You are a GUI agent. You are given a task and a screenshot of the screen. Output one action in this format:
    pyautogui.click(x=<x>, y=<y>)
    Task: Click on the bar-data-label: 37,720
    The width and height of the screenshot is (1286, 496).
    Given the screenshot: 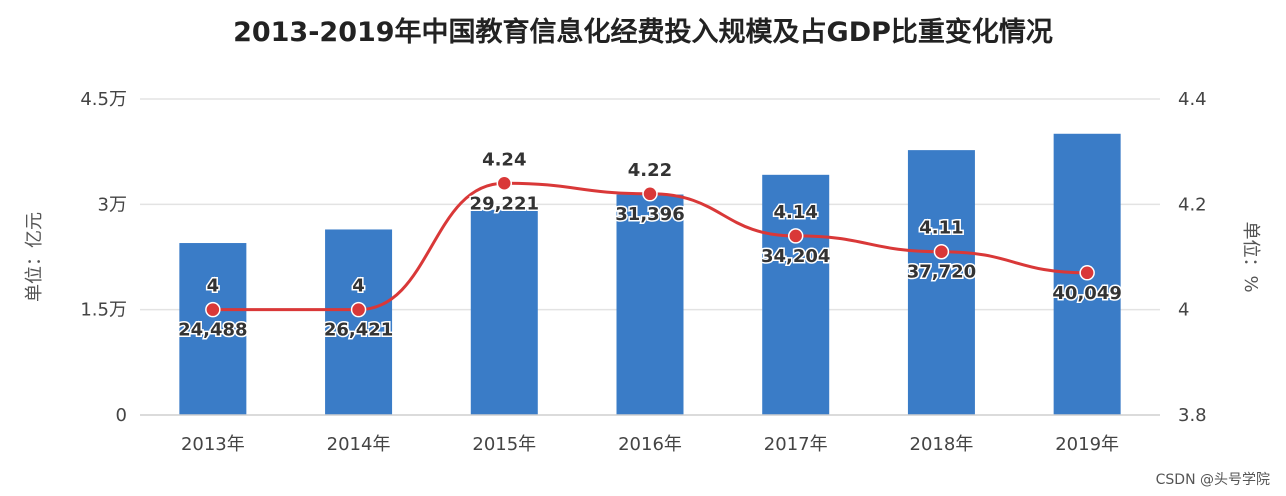 What is the action you would take?
    pyautogui.click(x=941, y=272)
    